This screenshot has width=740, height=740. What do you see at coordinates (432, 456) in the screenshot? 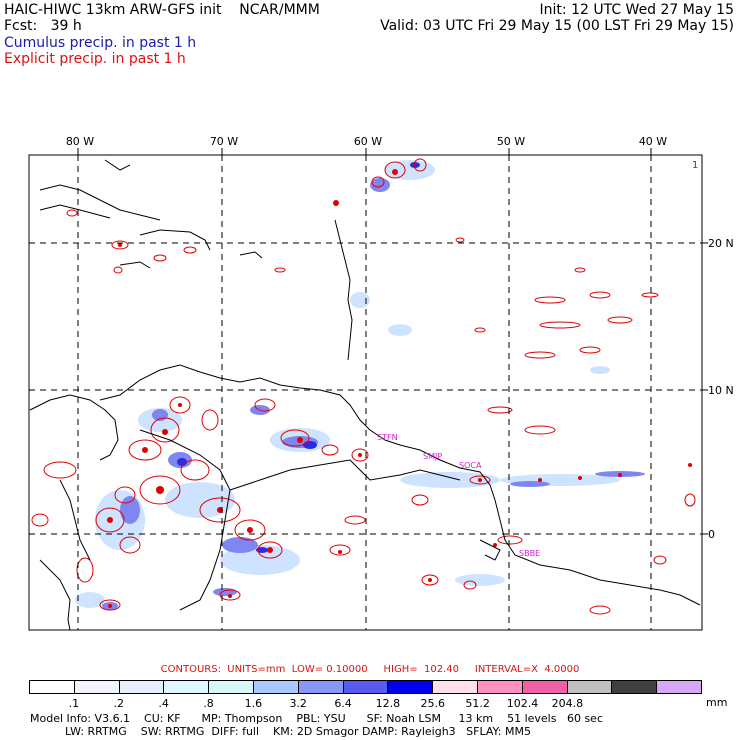
I see `place-label-smjp: SMJP` at bounding box center [432, 456].